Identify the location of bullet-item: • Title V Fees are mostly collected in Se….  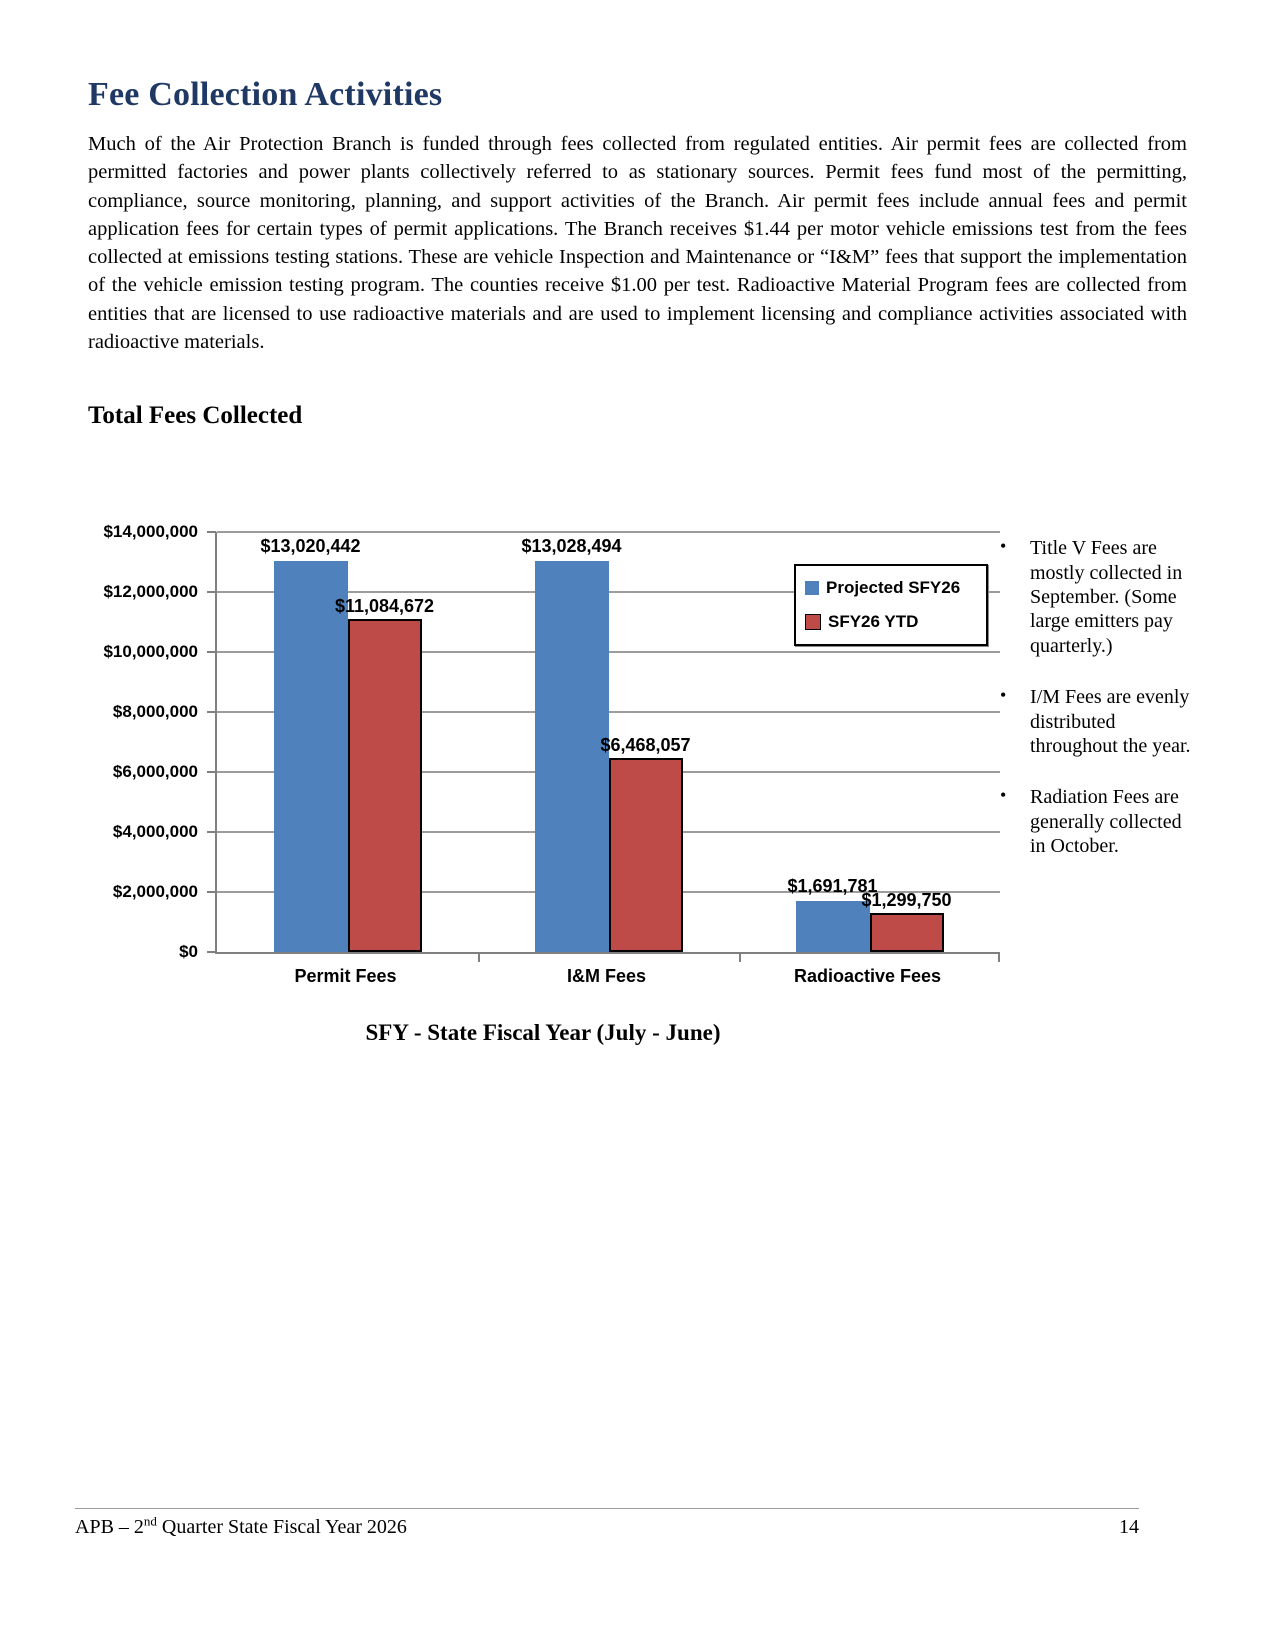
(1101, 597).